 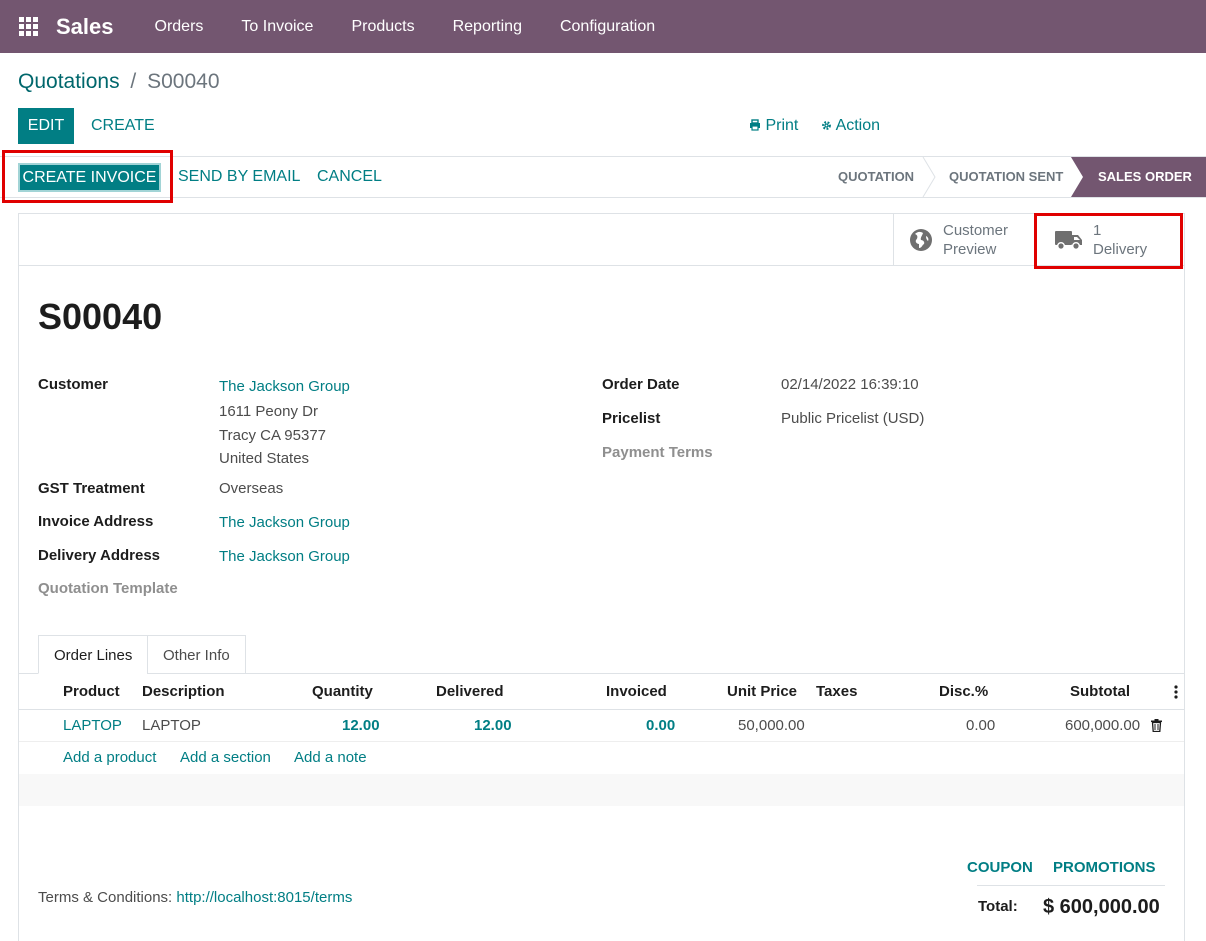 What do you see at coordinates (85, 26) in the screenshot?
I see `app-brand: Sales` at bounding box center [85, 26].